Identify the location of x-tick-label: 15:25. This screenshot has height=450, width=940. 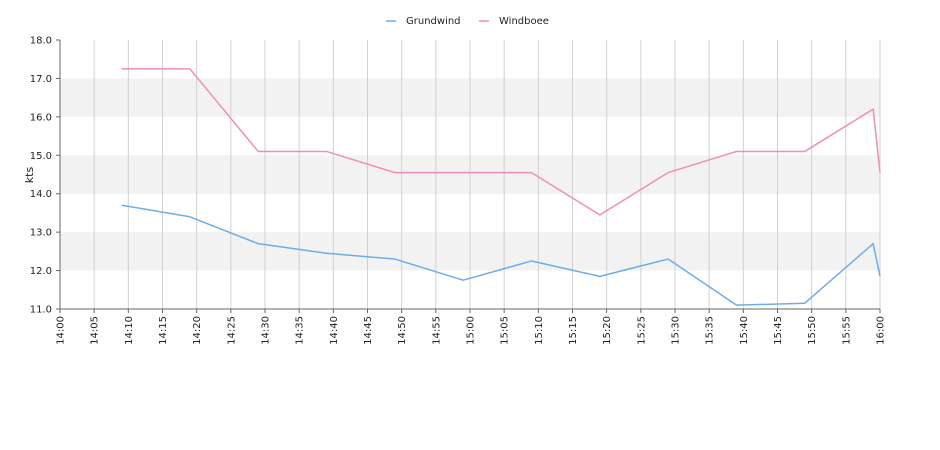
(641, 330).